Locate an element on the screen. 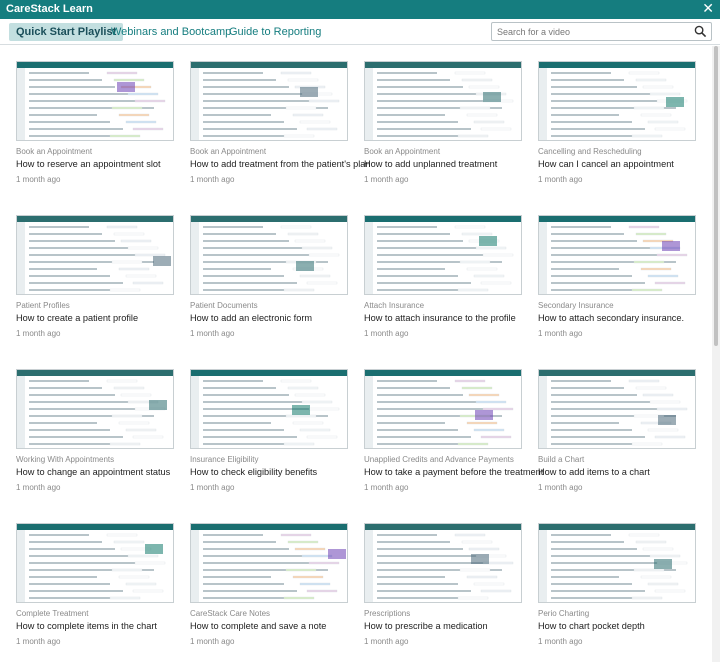 This screenshot has width=720, height=662. video-title: How to complete items in the chart is located at coordinates (86, 626).